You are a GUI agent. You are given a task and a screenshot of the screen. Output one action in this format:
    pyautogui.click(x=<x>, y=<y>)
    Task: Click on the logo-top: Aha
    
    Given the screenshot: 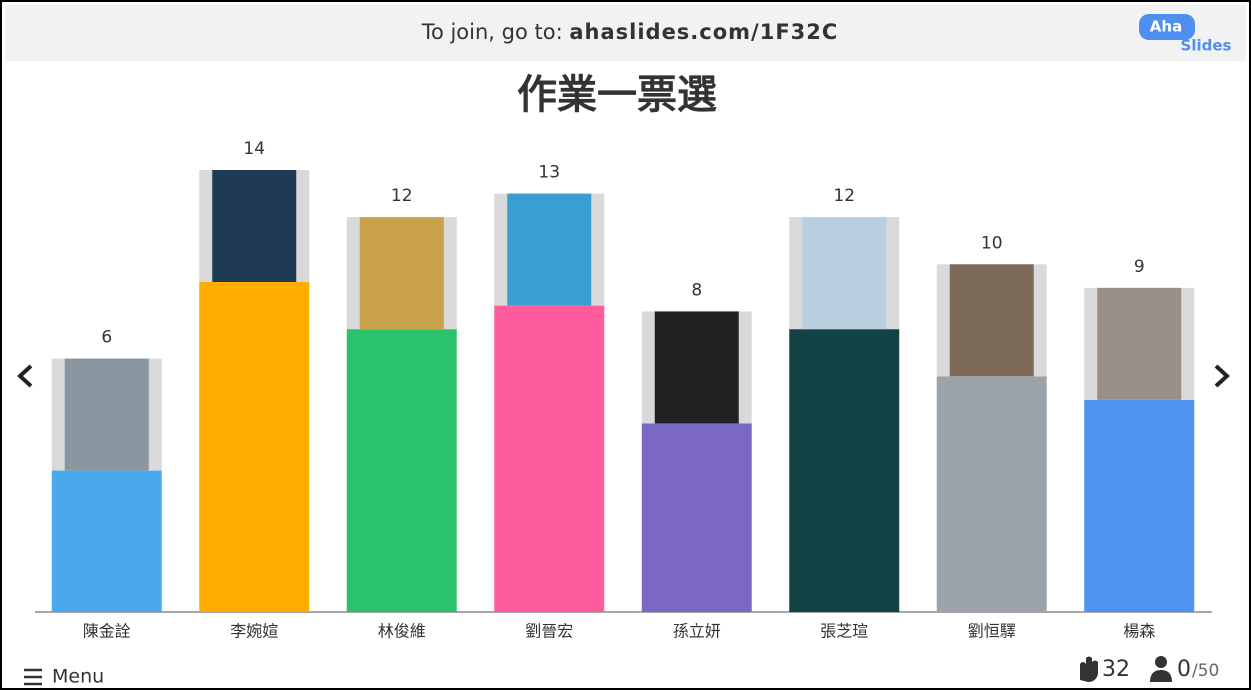 What is the action you would take?
    pyautogui.click(x=1166, y=27)
    